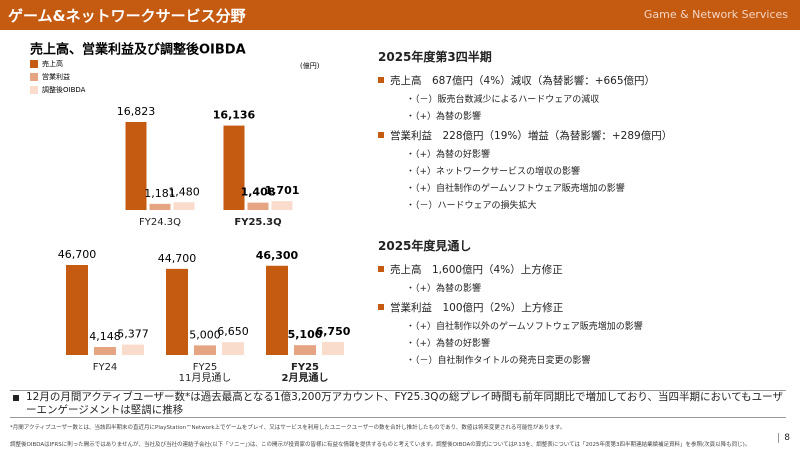 This screenshot has height=451, width=800. I want to click on value-label: 5,100, so click(305, 334).